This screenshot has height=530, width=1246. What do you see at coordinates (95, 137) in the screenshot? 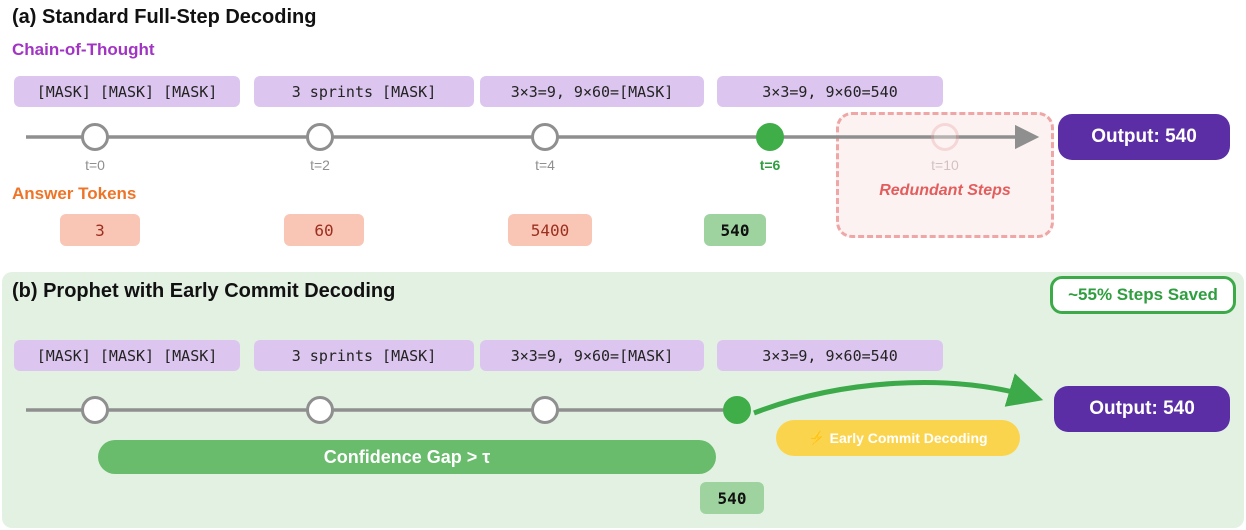
I see `timeline-node-t0` at bounding box center [95, 137].